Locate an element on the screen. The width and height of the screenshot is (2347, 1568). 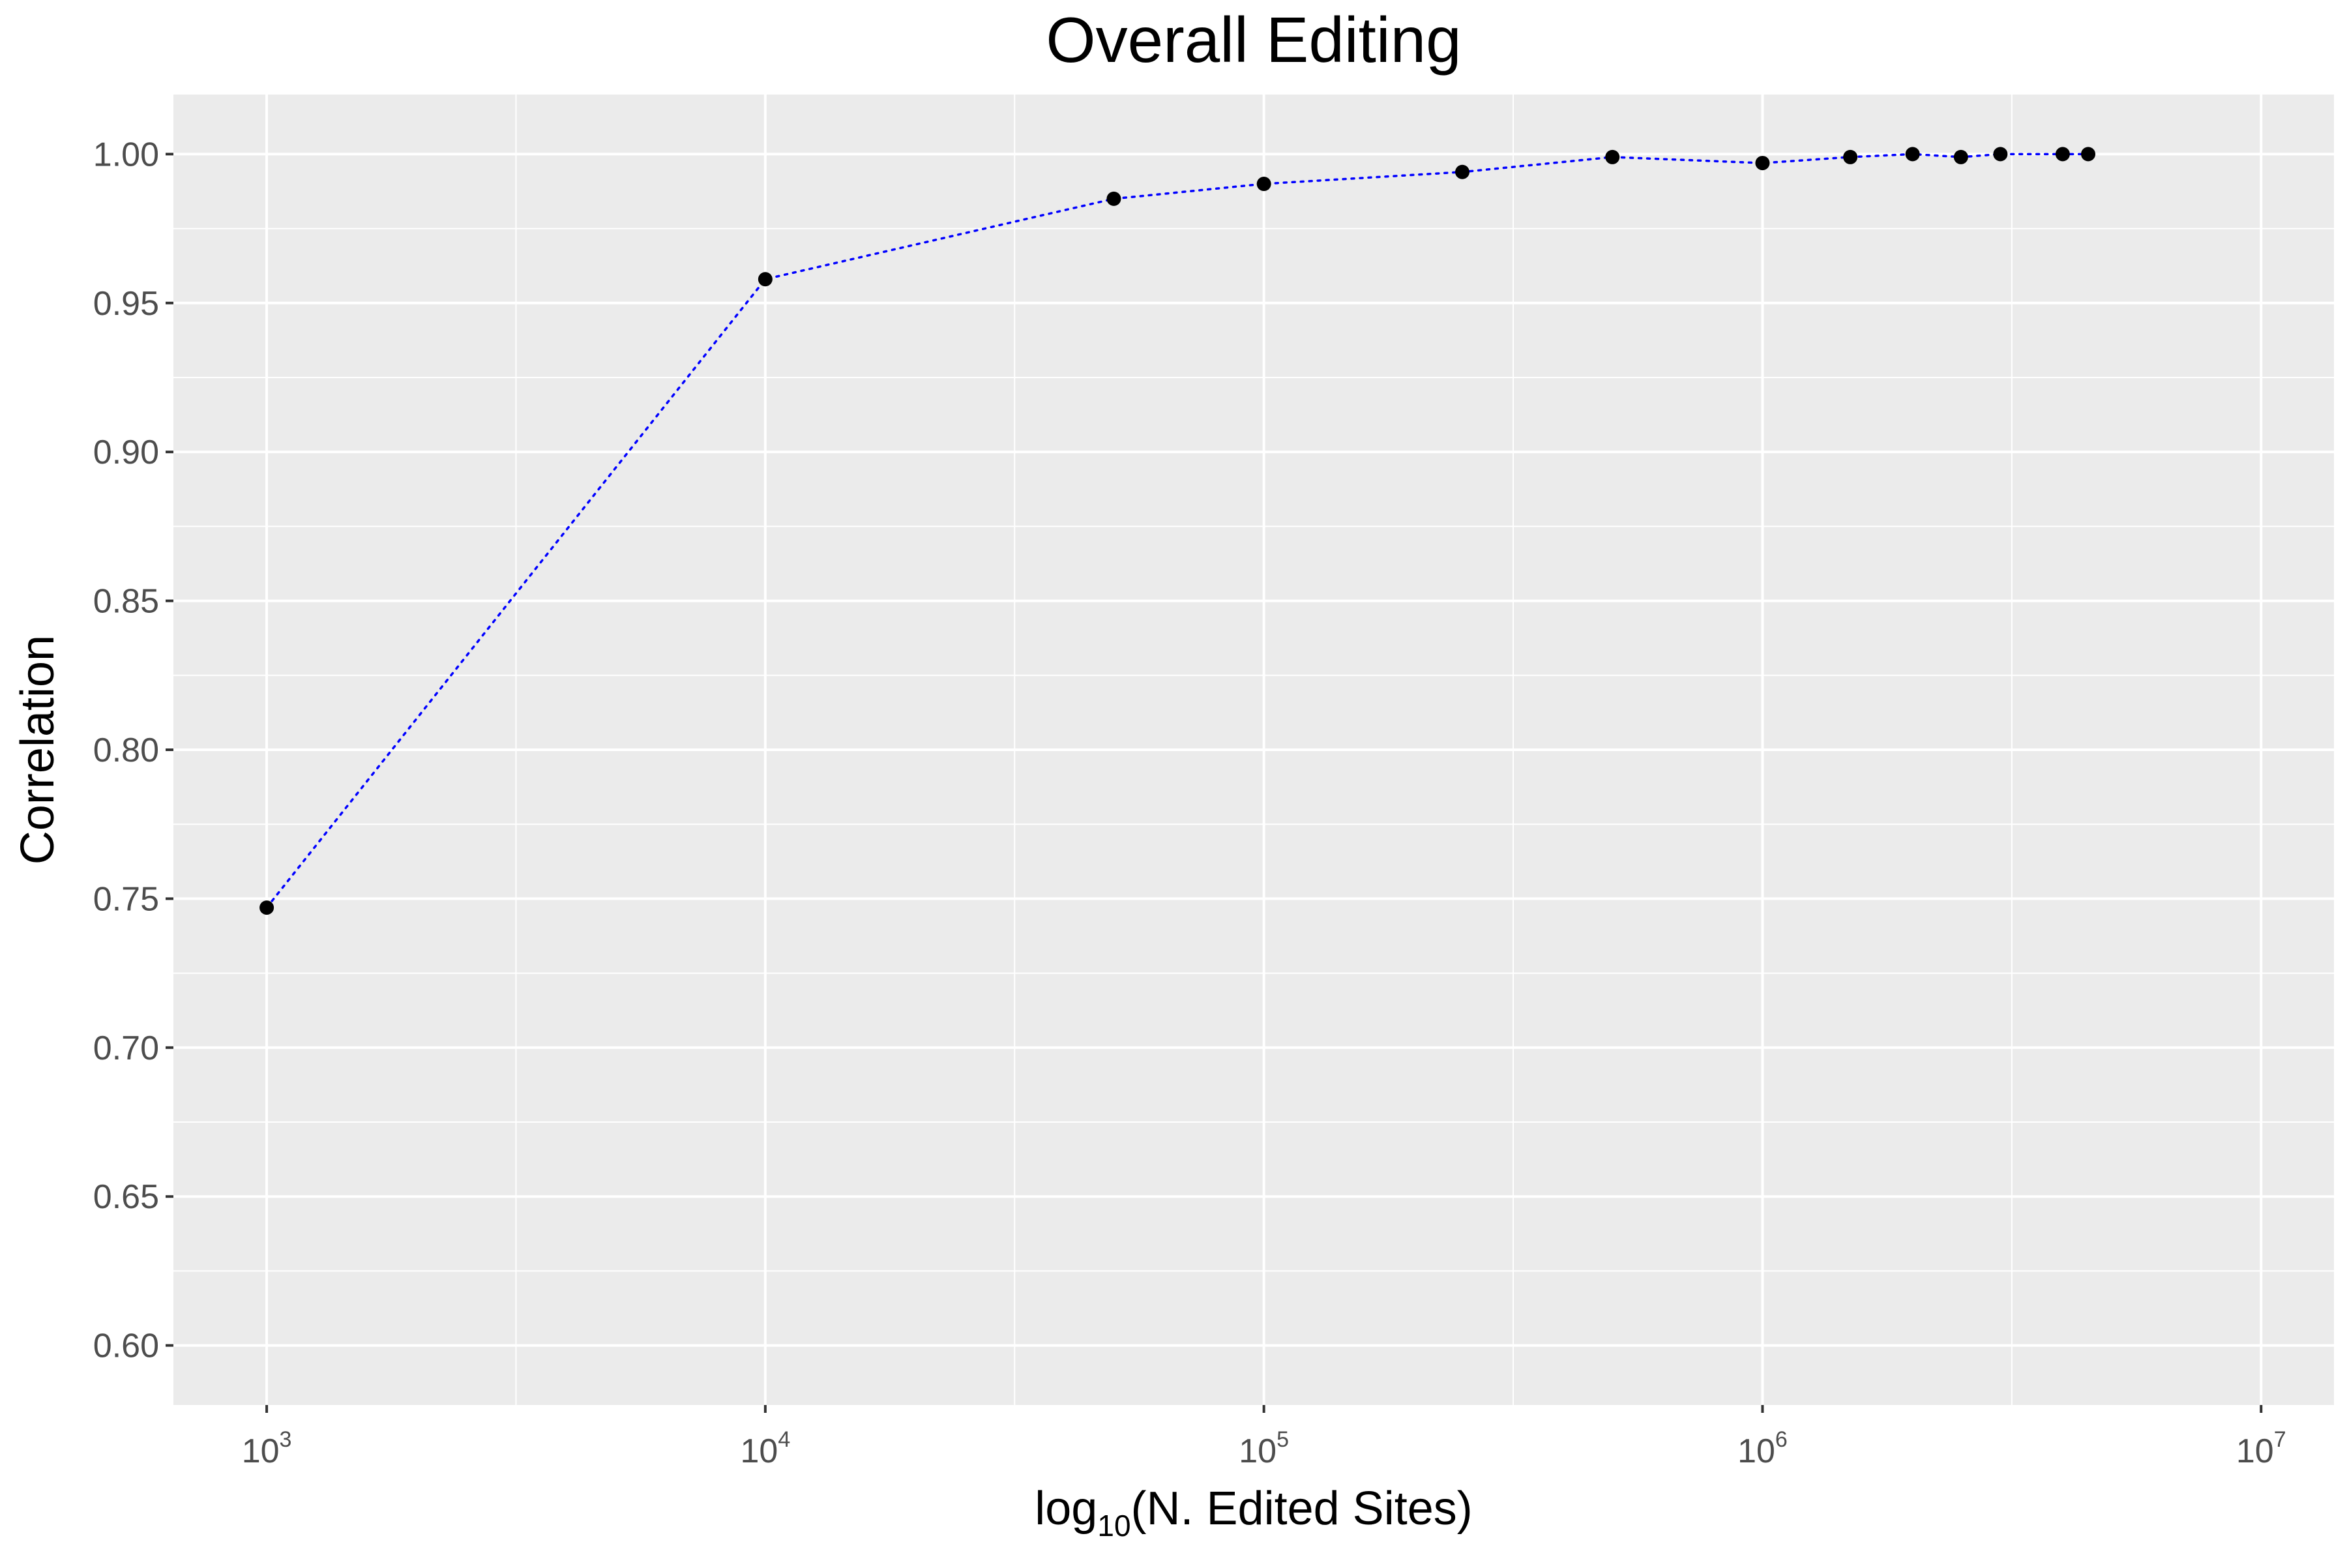
y-tick-label: 0.80 is located at coordinates (126, 750).